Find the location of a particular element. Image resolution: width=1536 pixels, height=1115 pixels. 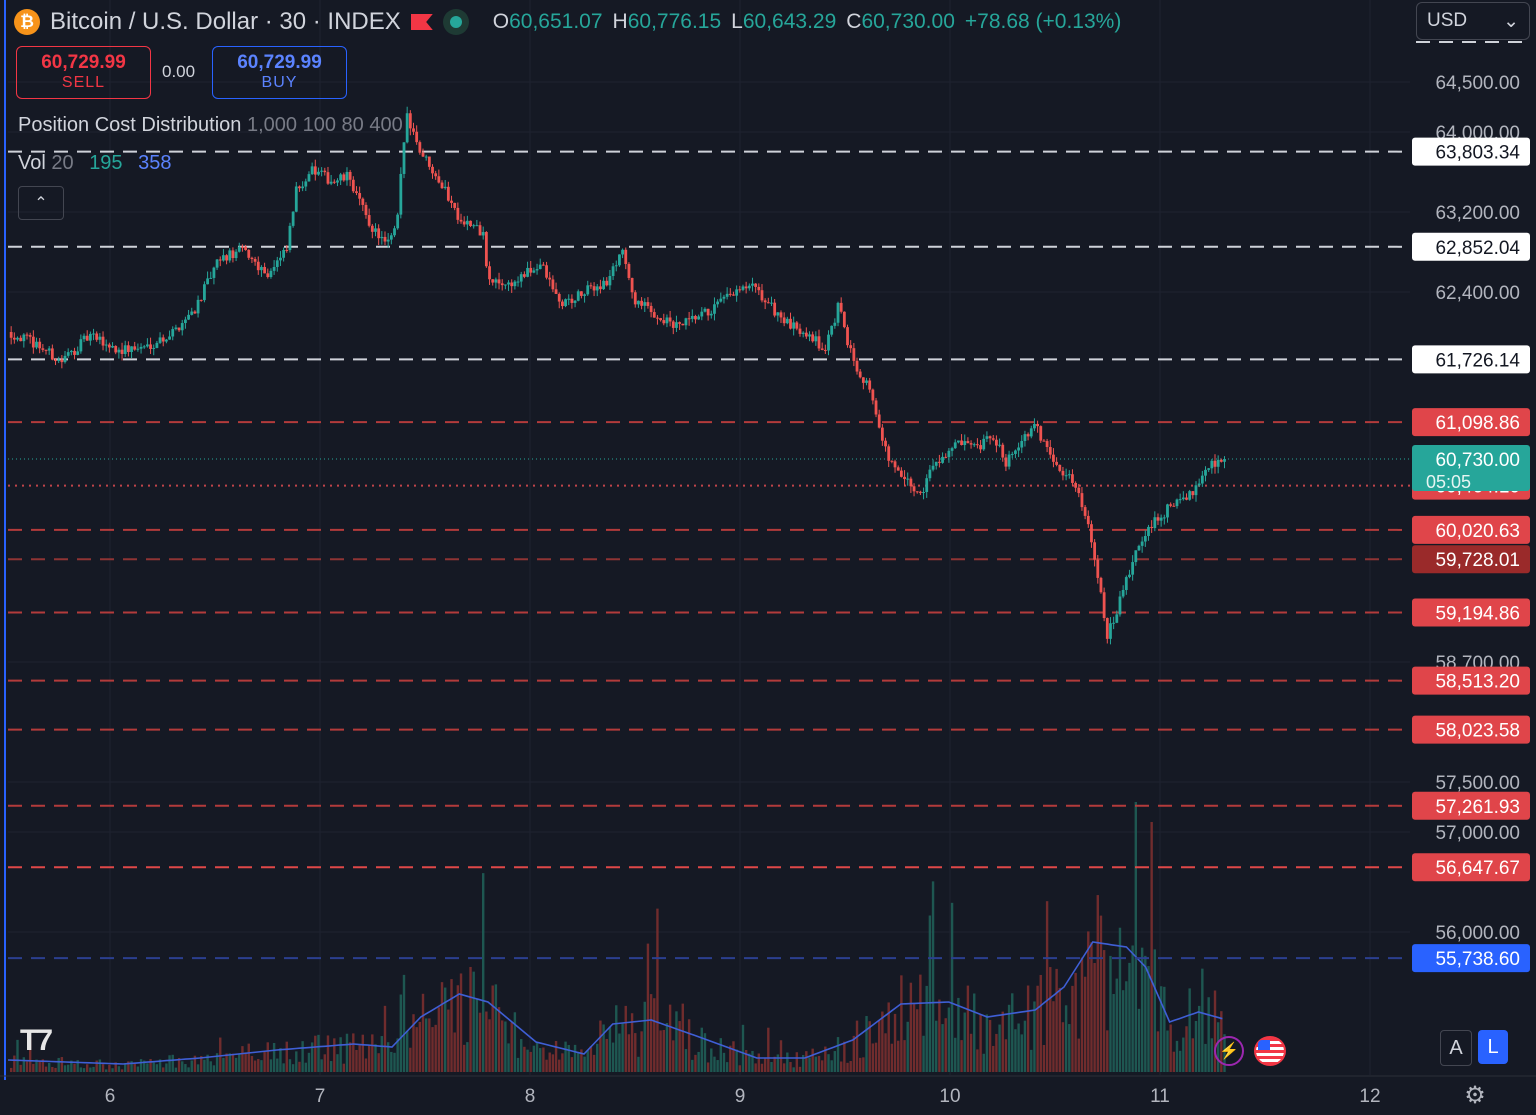

tradingview-logo-icon: T7 is located at coordinates (36, 1040).